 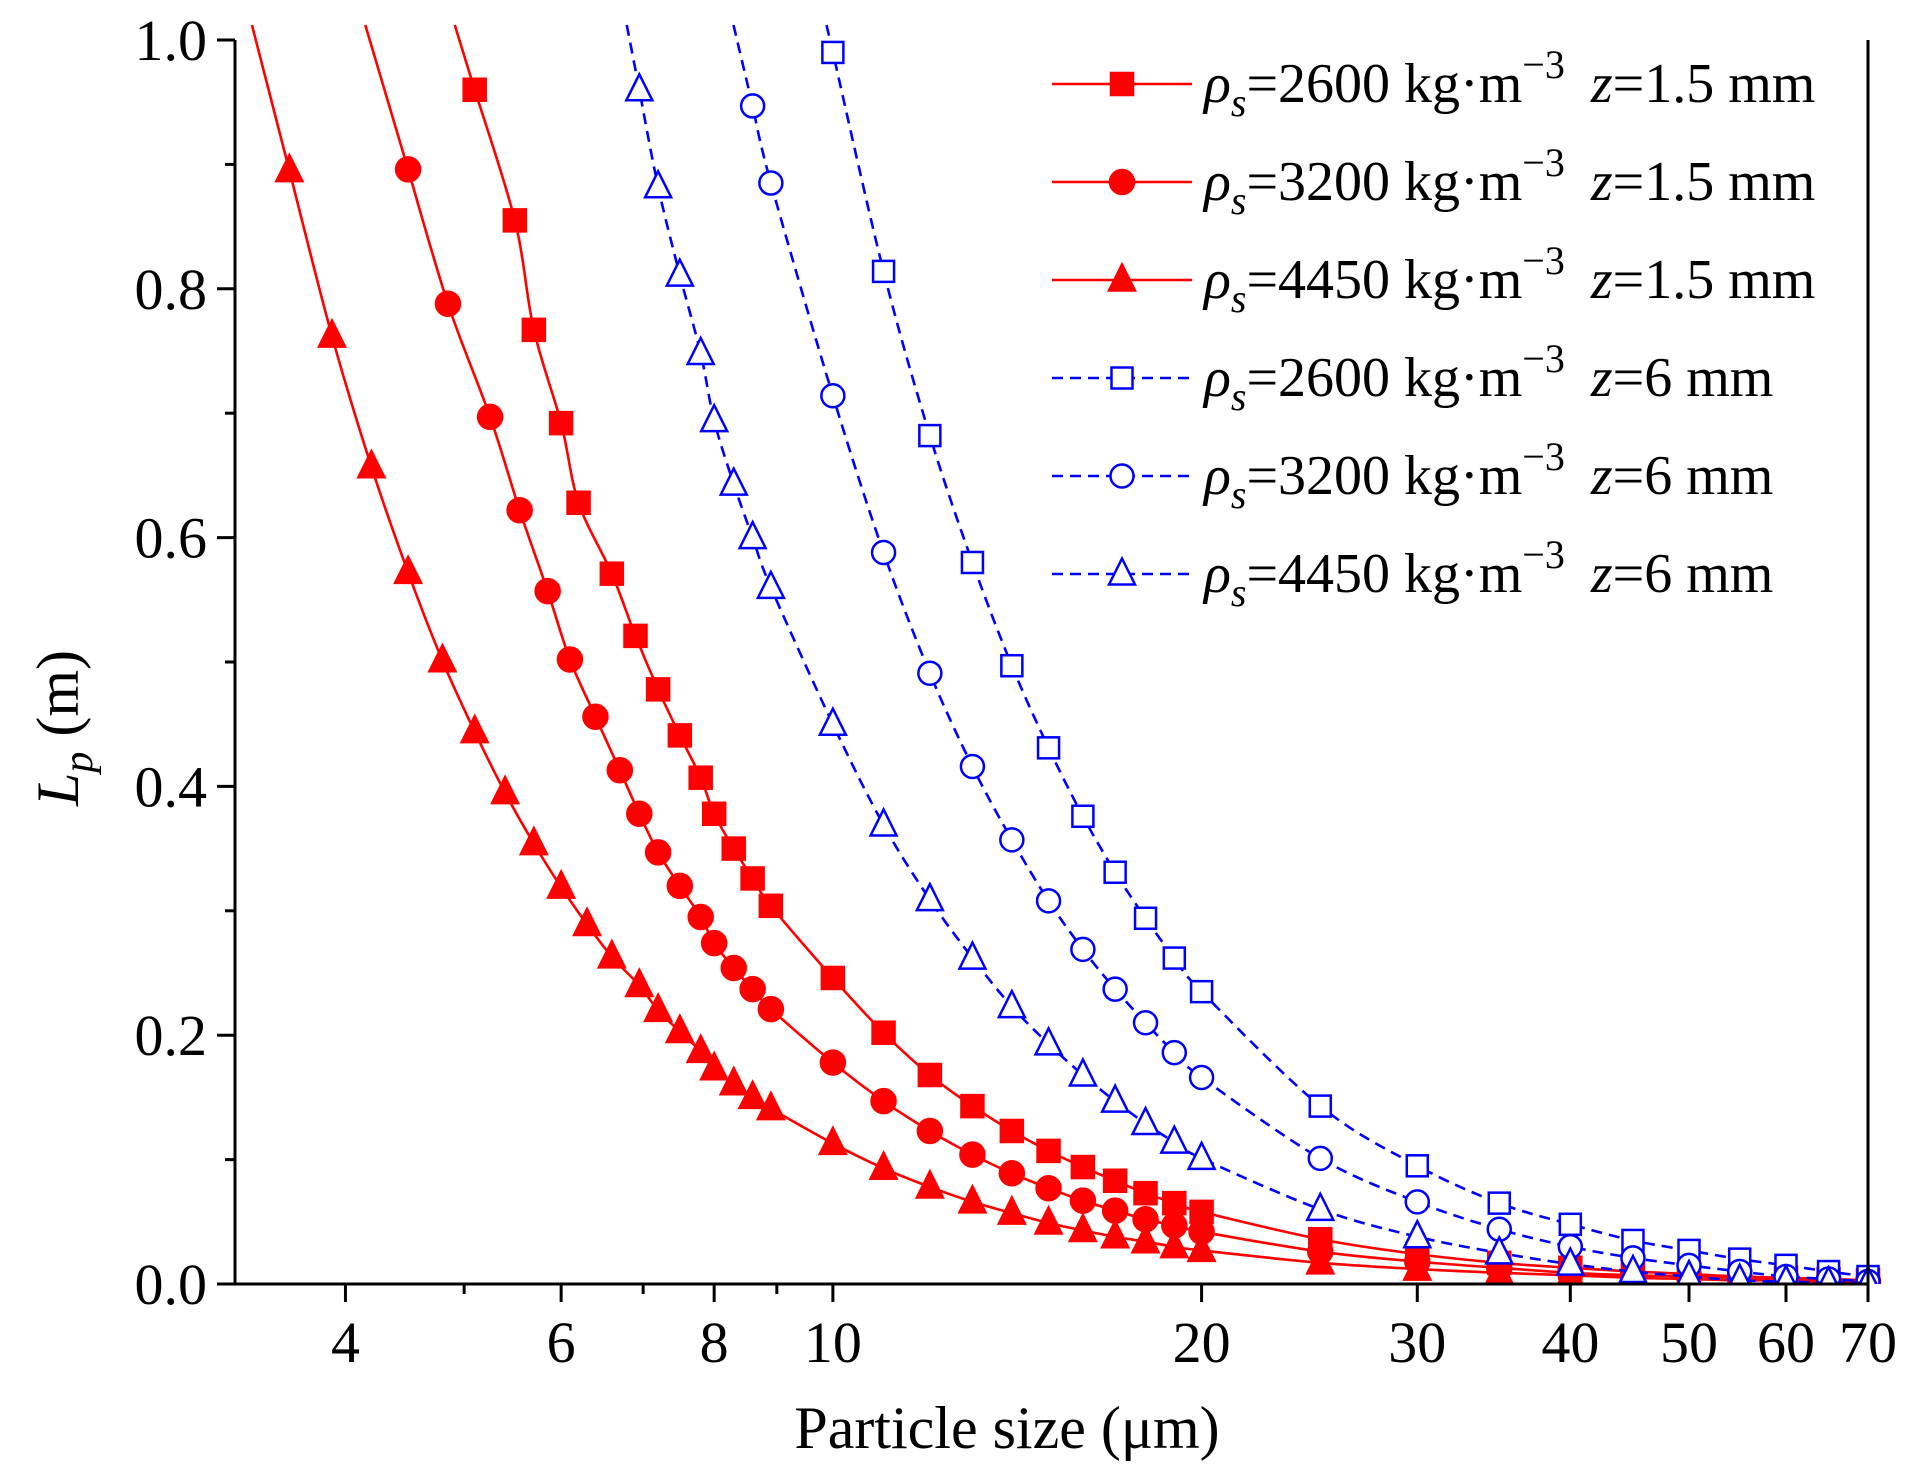 What do you see at coordinates (1543, 358) in the screenshot?
I see `legend-label-part: −3` at bounding box center [1543, 358].